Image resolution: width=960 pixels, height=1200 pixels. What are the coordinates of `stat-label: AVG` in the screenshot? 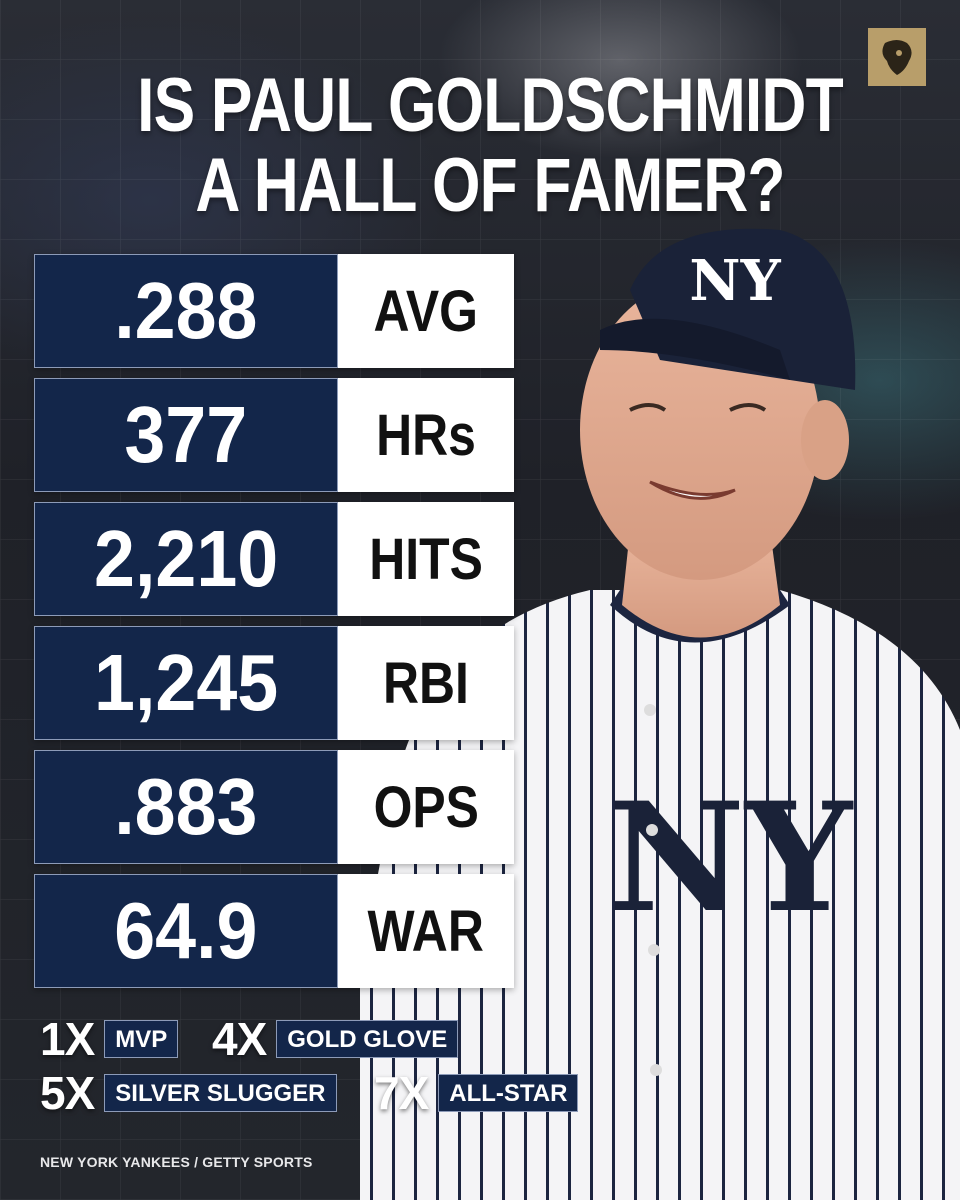 It's located at (426, 311).